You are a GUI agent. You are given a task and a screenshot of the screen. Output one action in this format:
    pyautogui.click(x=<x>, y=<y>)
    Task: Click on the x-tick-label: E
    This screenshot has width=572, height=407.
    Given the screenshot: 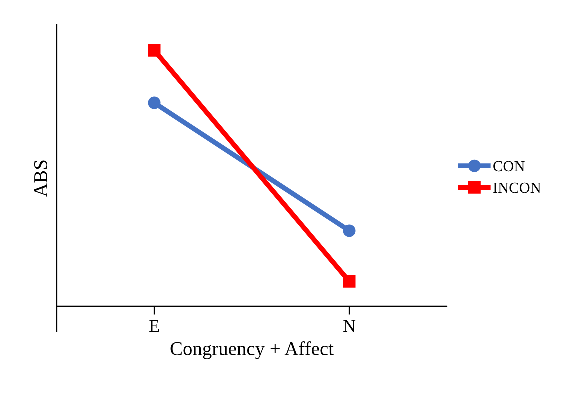 What is the action you would take?
    pyautogui.click(x=155, y=326)
    